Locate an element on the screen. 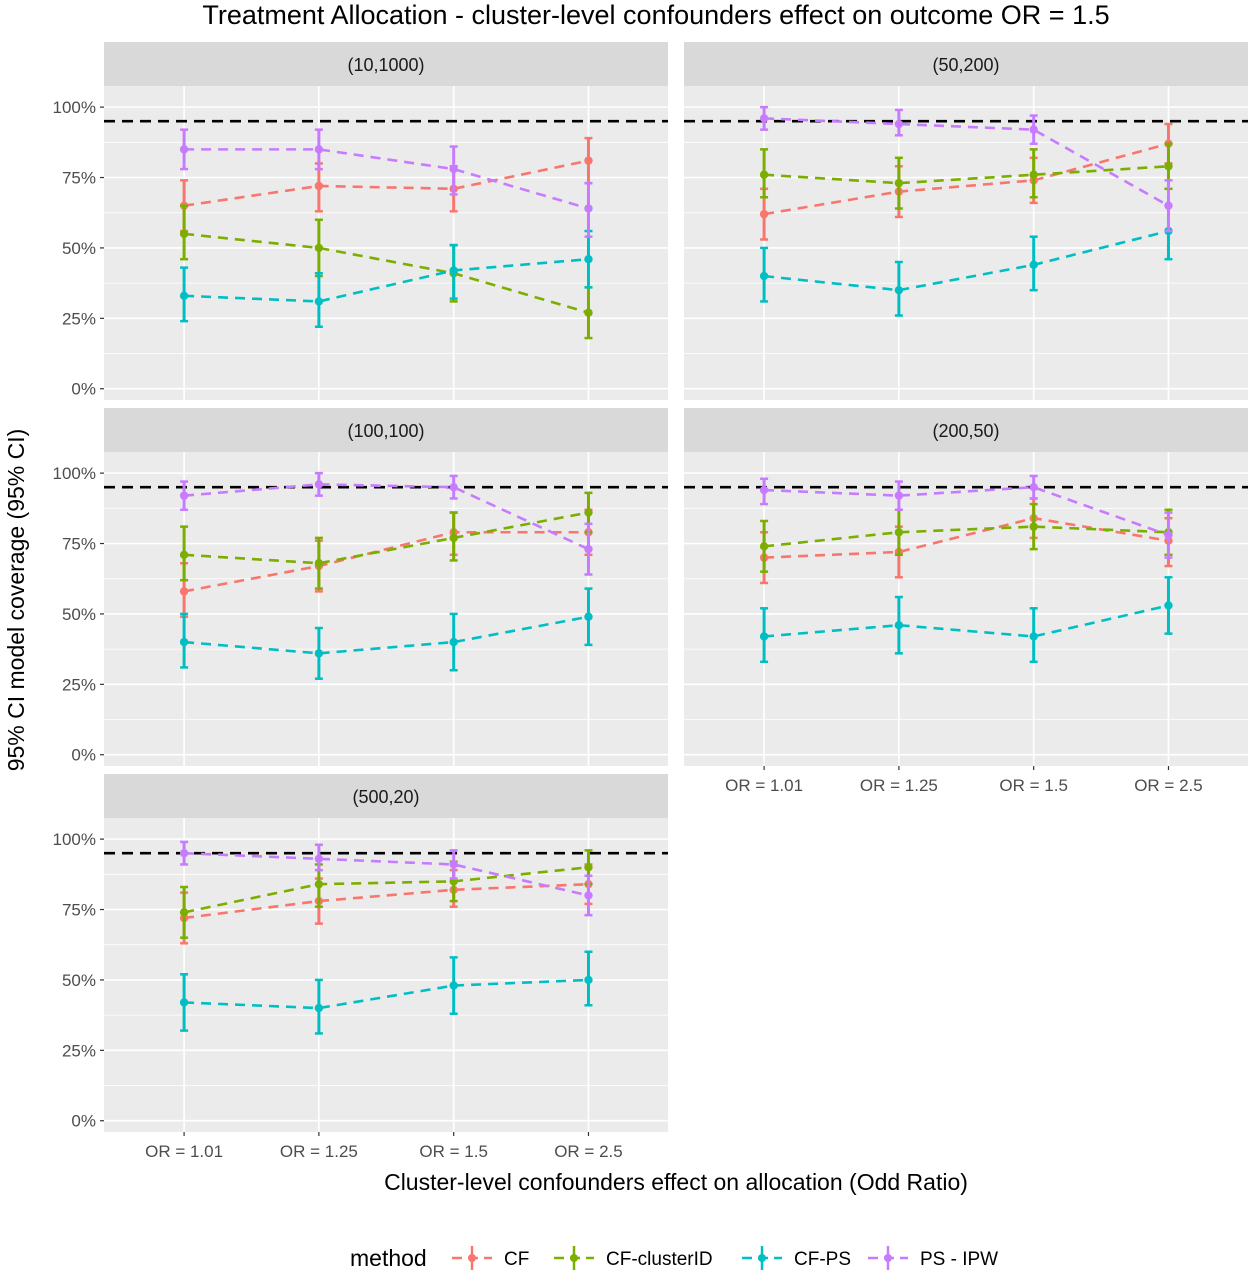 This screenshot has height=1280, width=1251. legend-label: PS - IPW is located at coordinates (959, 1259).